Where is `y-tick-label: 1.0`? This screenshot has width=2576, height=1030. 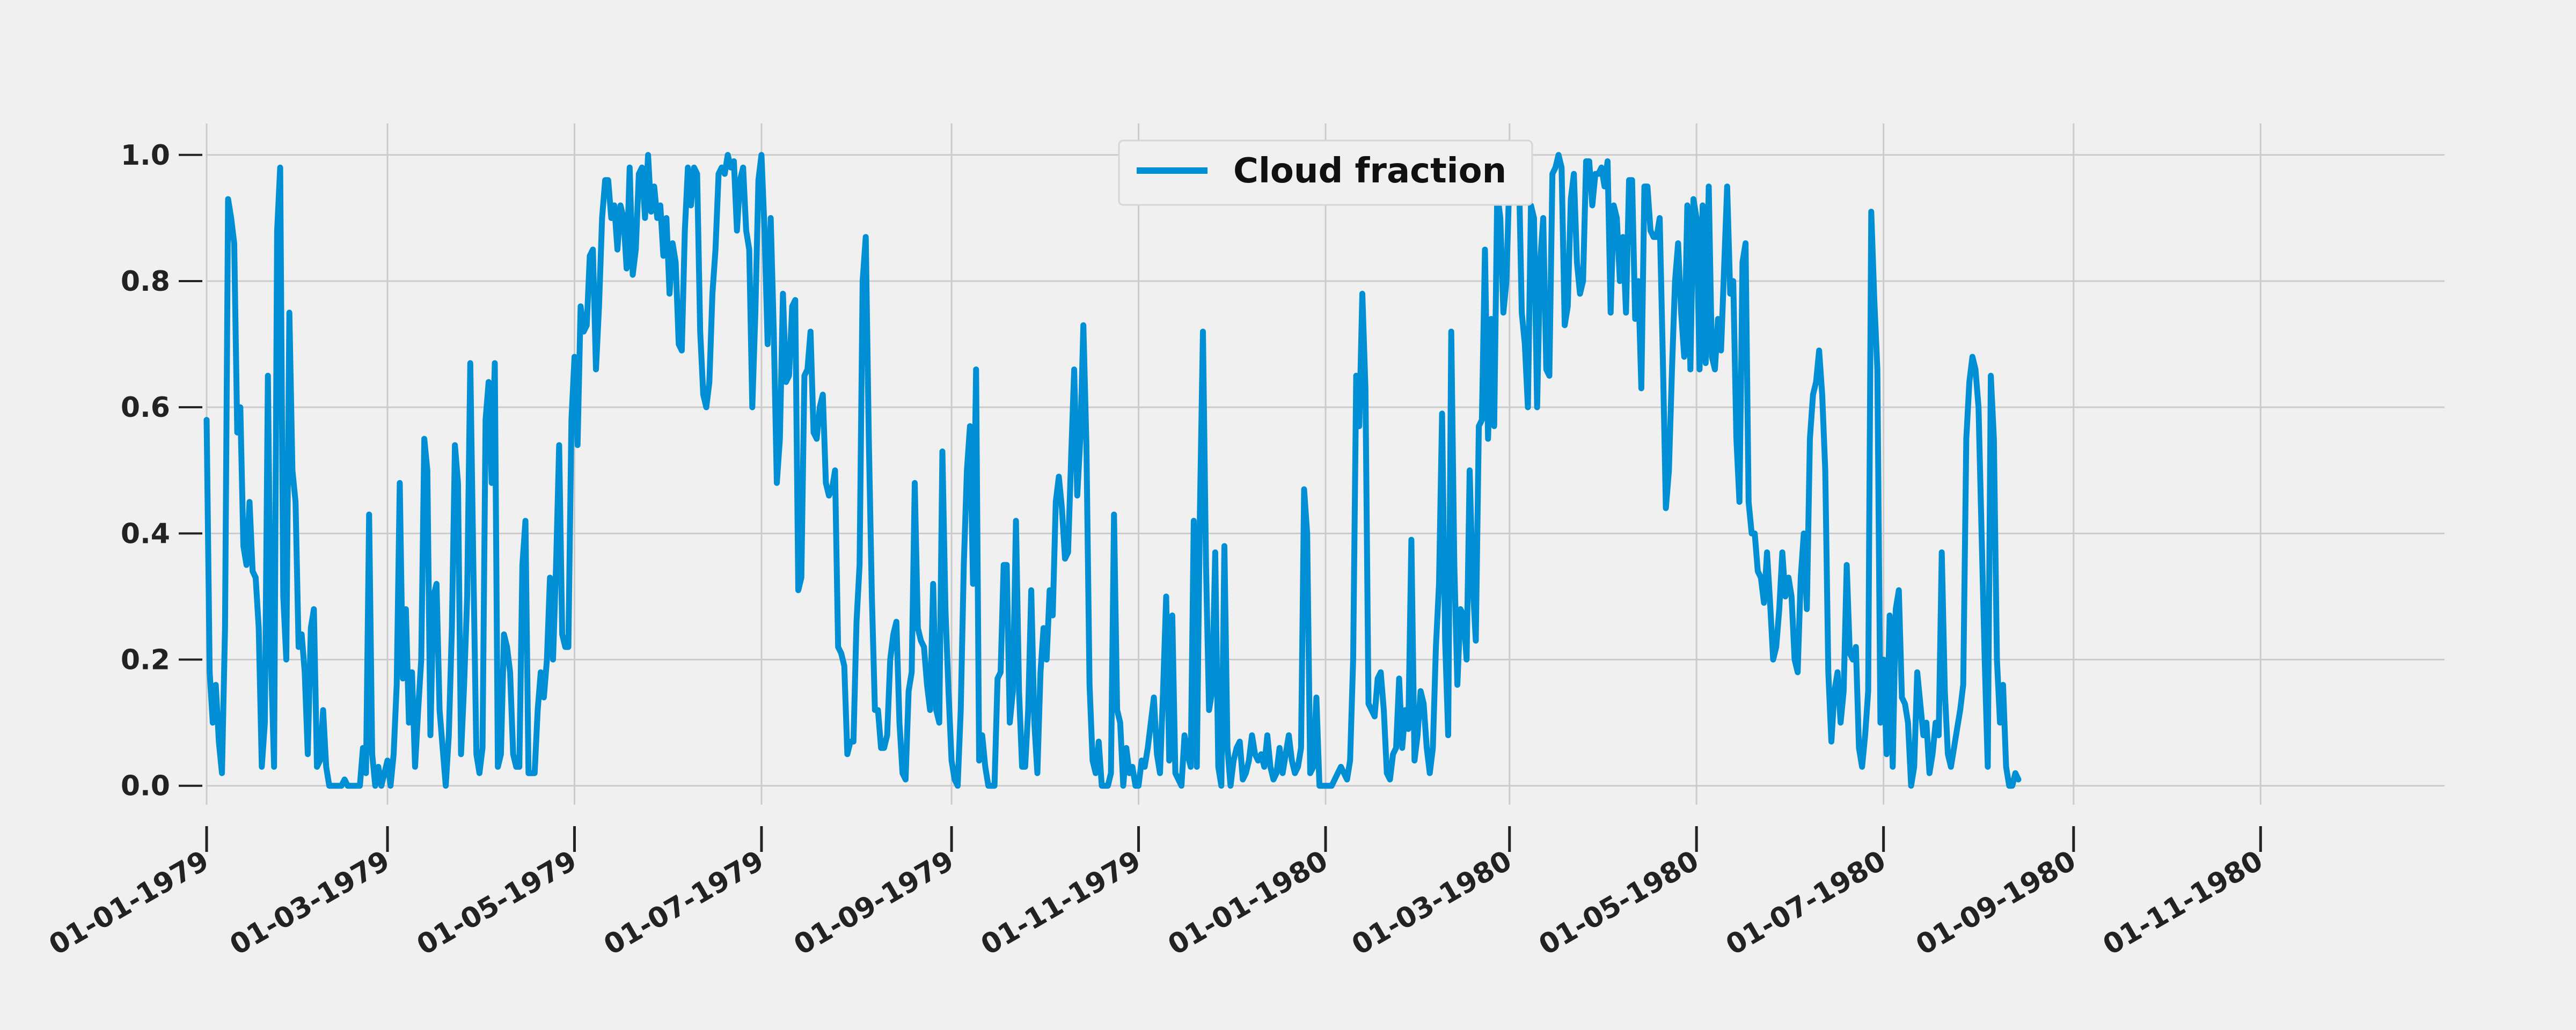 y-tick-label: 1.0 is located at coordinates (145, 156).